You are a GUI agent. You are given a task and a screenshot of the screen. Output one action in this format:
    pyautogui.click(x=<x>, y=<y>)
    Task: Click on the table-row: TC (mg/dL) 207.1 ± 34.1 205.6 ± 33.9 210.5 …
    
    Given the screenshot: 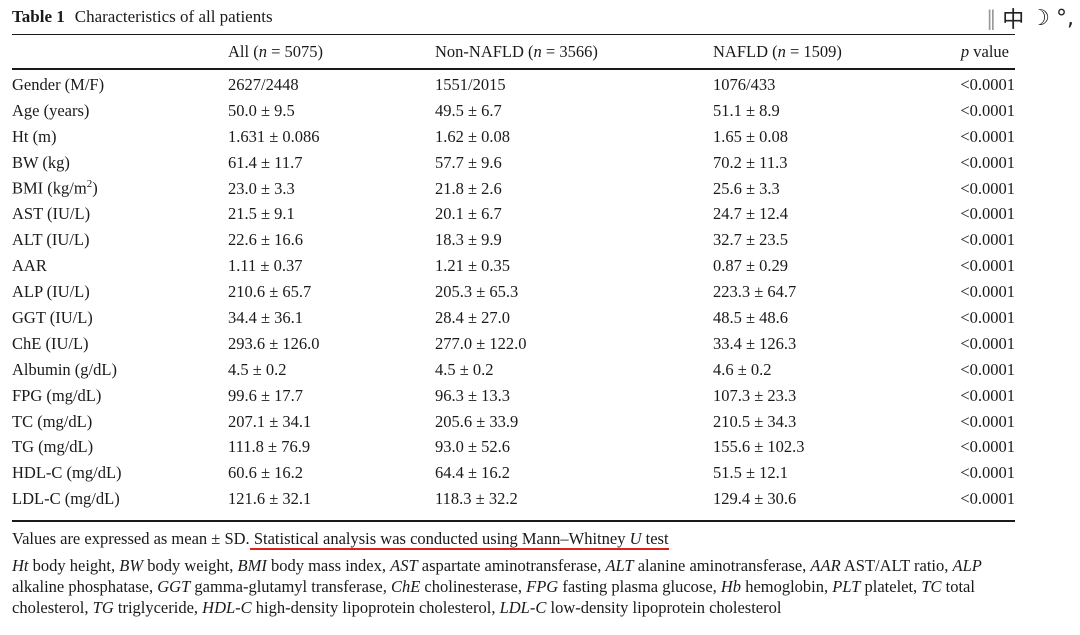 What is the action you would take?
    pyautogui.click(x=513, y=422)
    